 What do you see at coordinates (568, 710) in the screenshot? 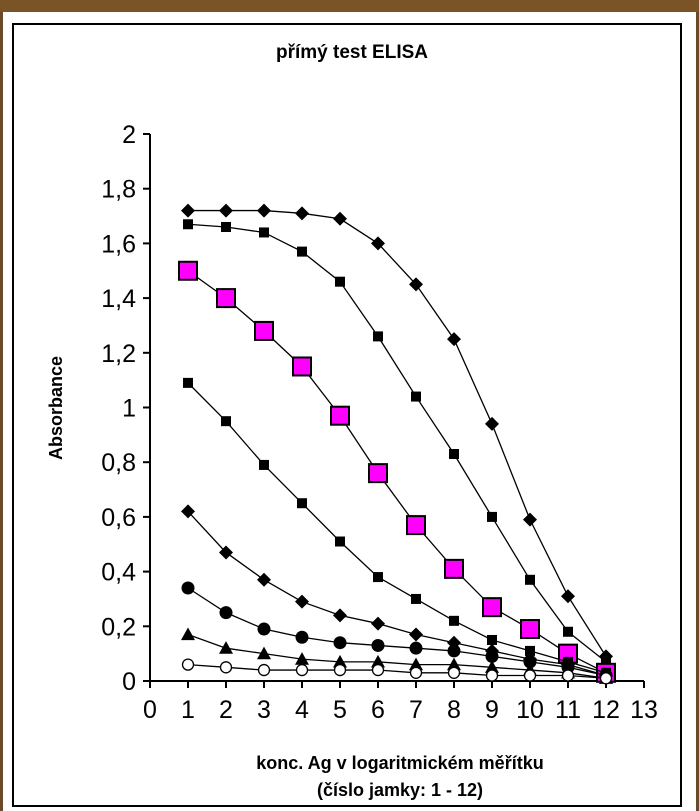
I see `x-tick-label: 11` at bounding box center [568, 710].